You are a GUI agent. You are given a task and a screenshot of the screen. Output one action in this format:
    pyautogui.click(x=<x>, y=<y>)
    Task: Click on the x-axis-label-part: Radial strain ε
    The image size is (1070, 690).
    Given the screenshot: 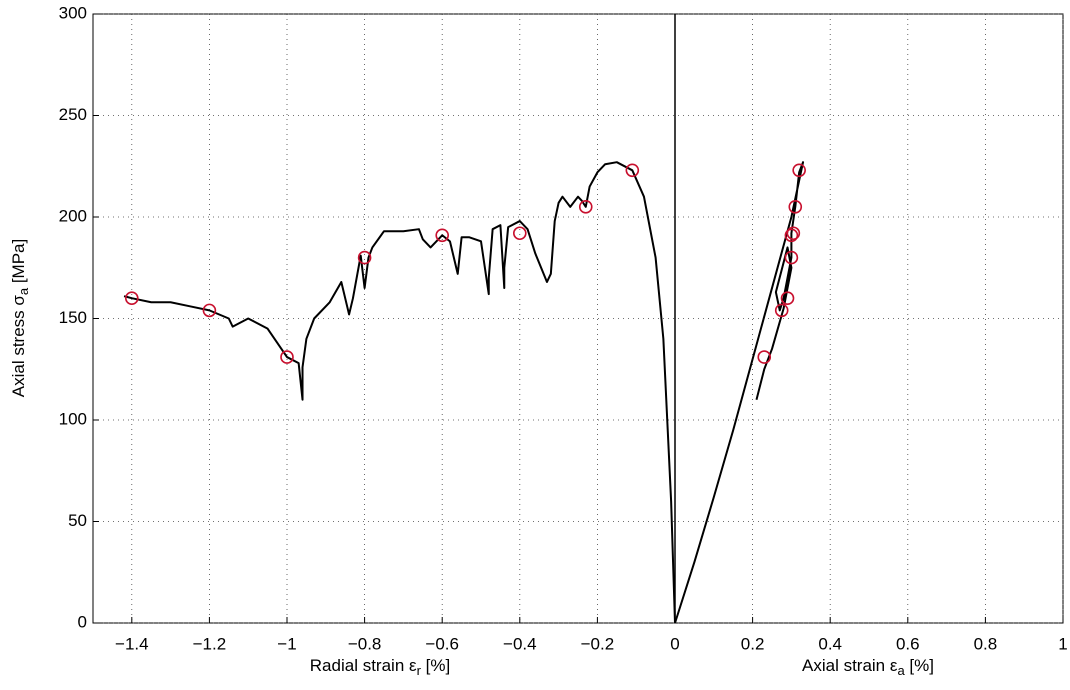 What is the action you would take?
    pyautogui.click(x=363, y=665)
    